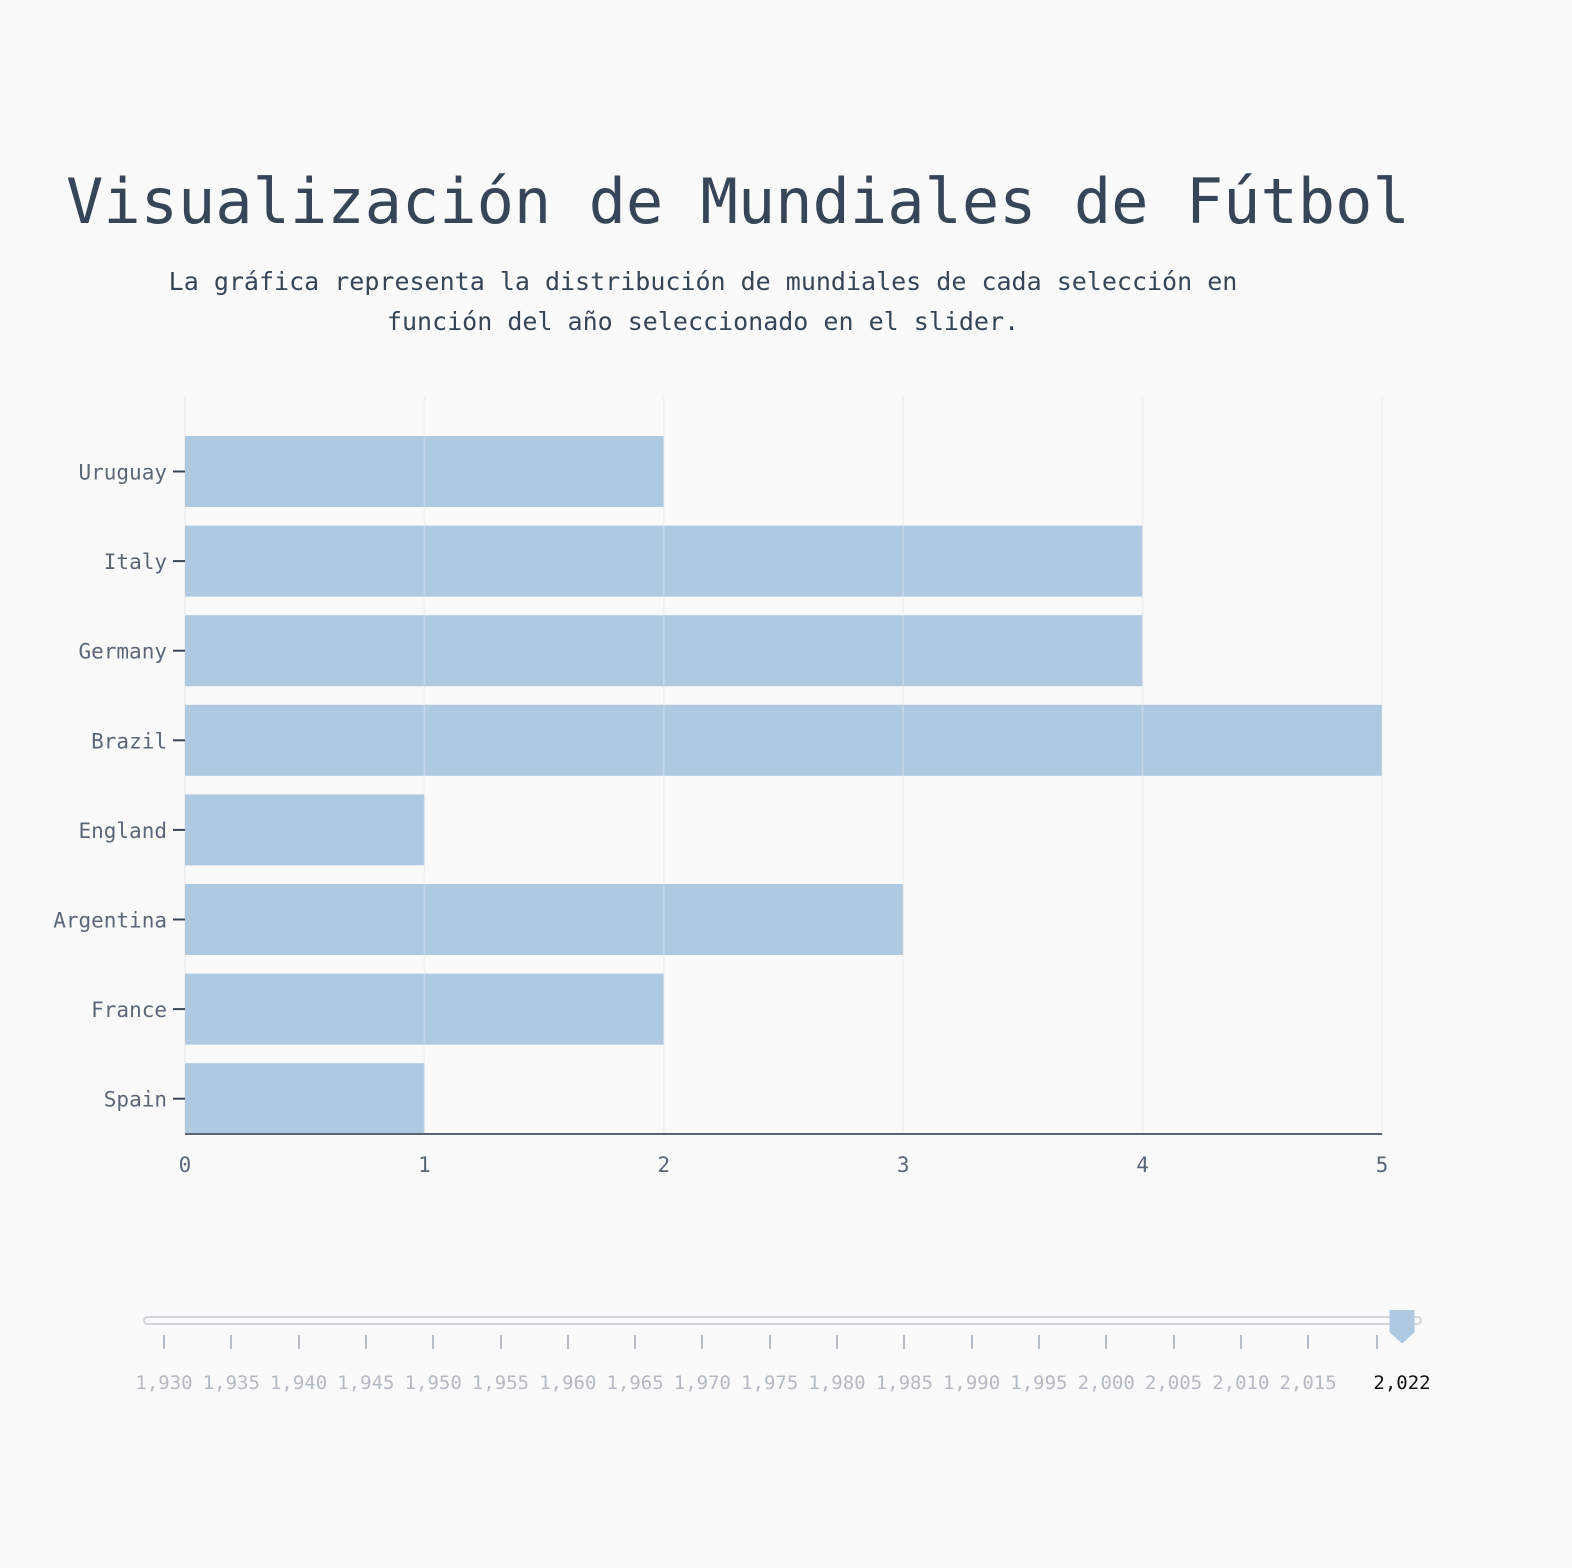  Describe the element at coordinates (122, 652) in the screenshot. I see `y-tick-label: Germany` at that location.